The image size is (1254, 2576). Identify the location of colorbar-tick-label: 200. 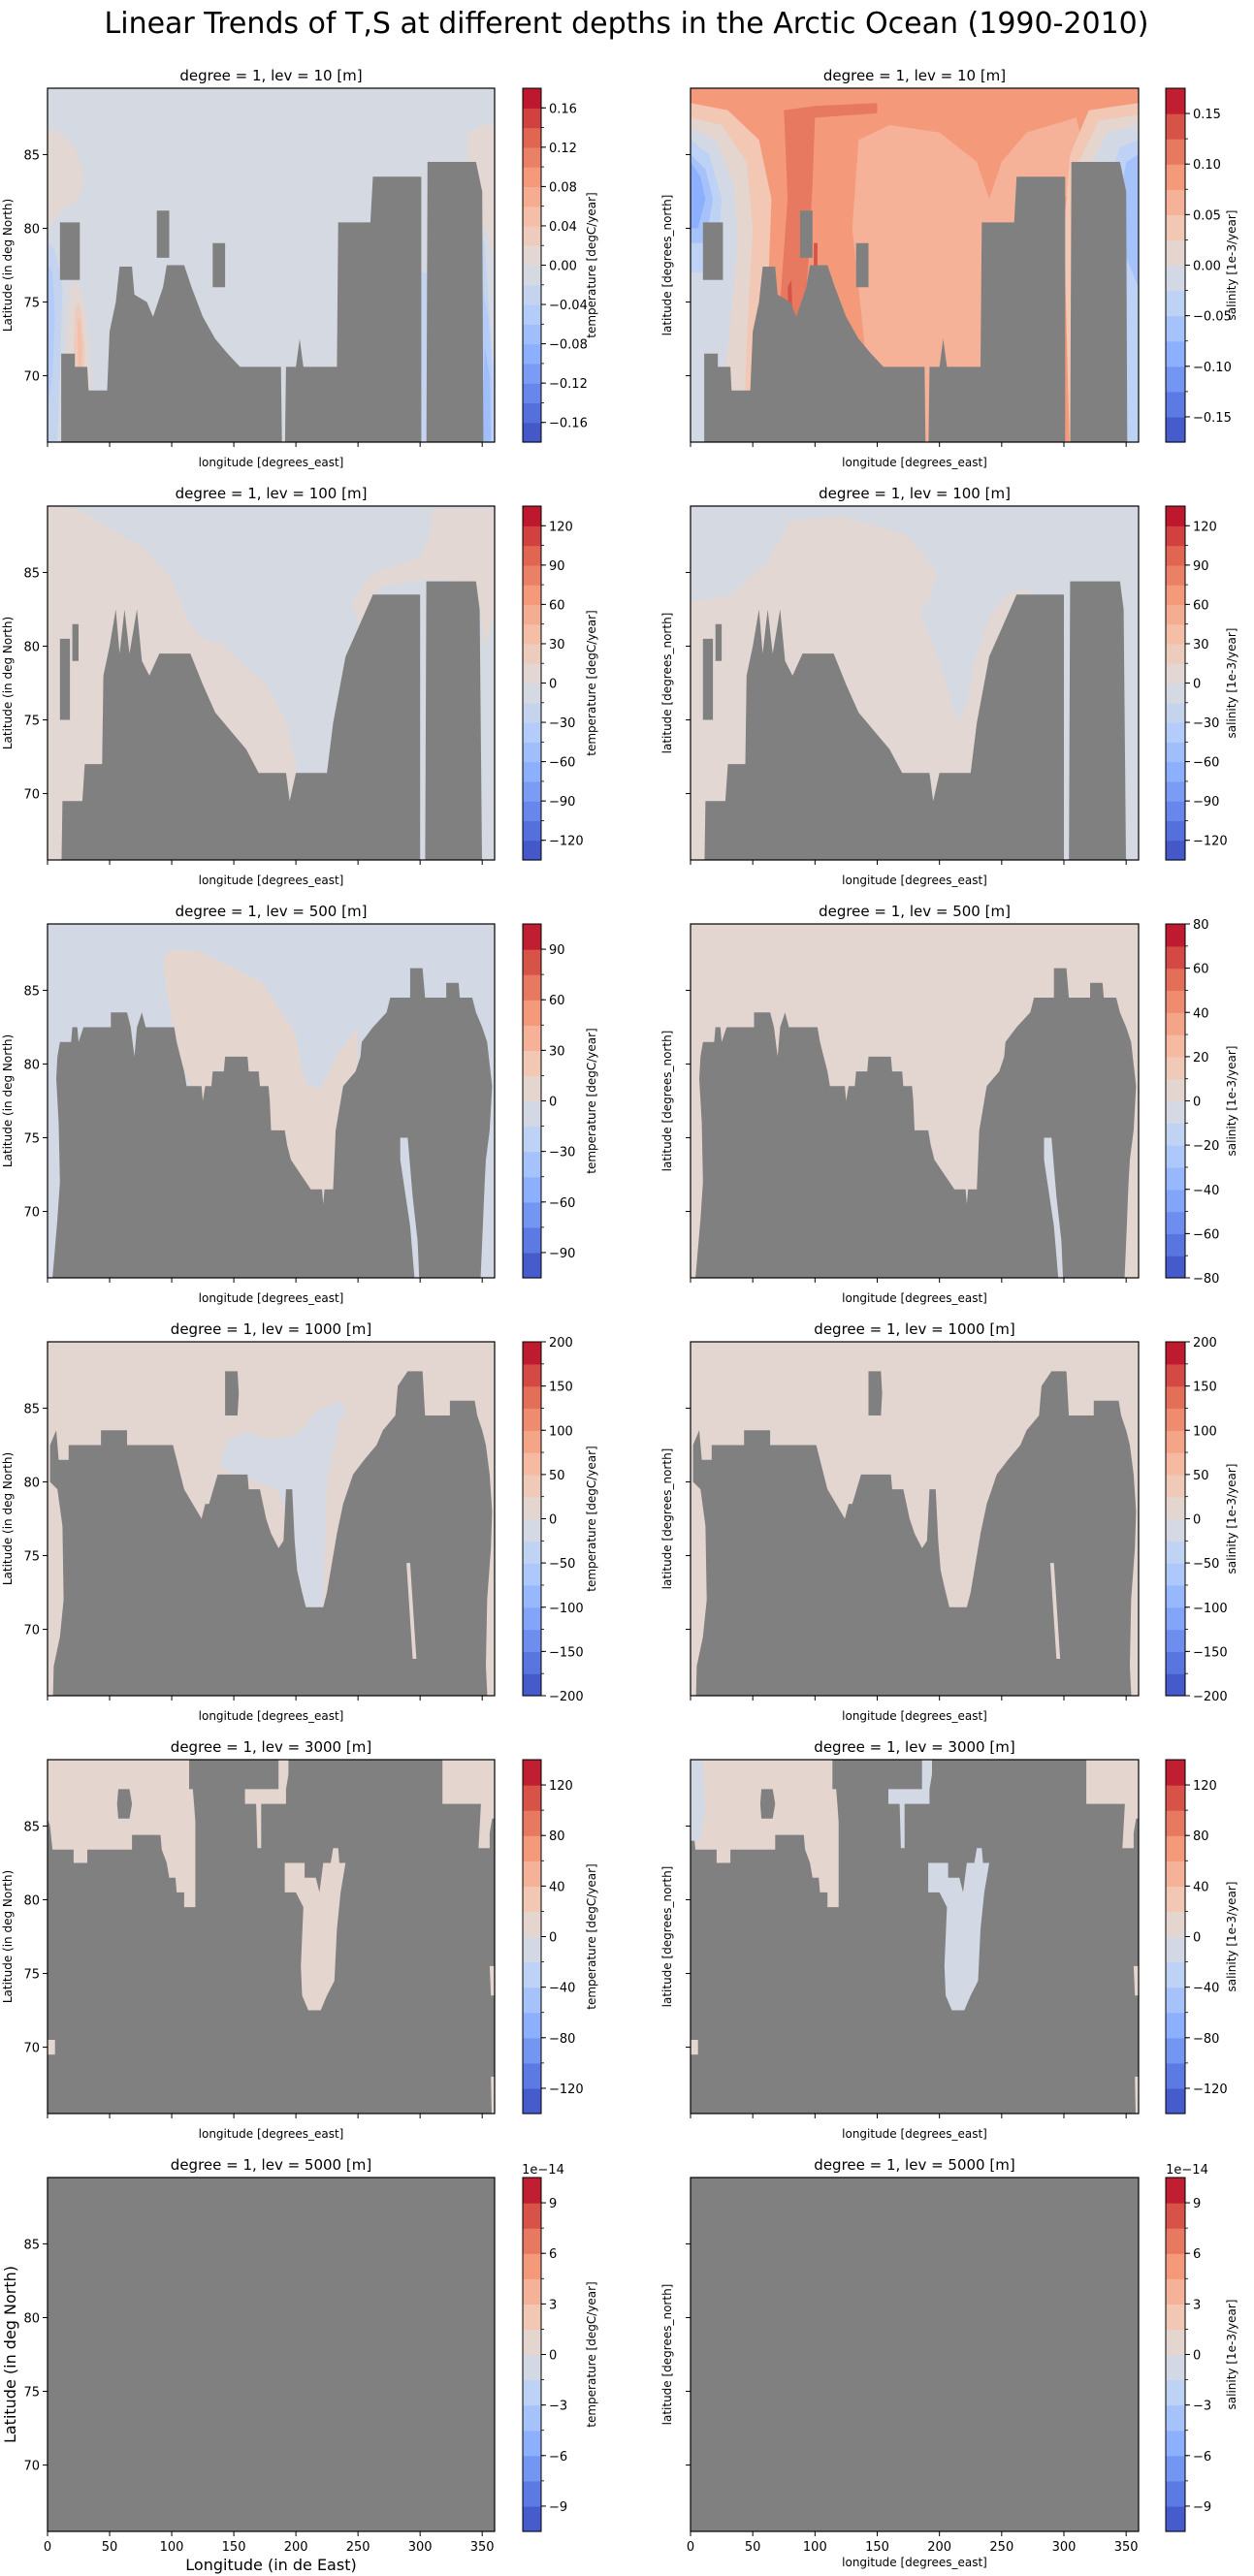
(1205, 1343).